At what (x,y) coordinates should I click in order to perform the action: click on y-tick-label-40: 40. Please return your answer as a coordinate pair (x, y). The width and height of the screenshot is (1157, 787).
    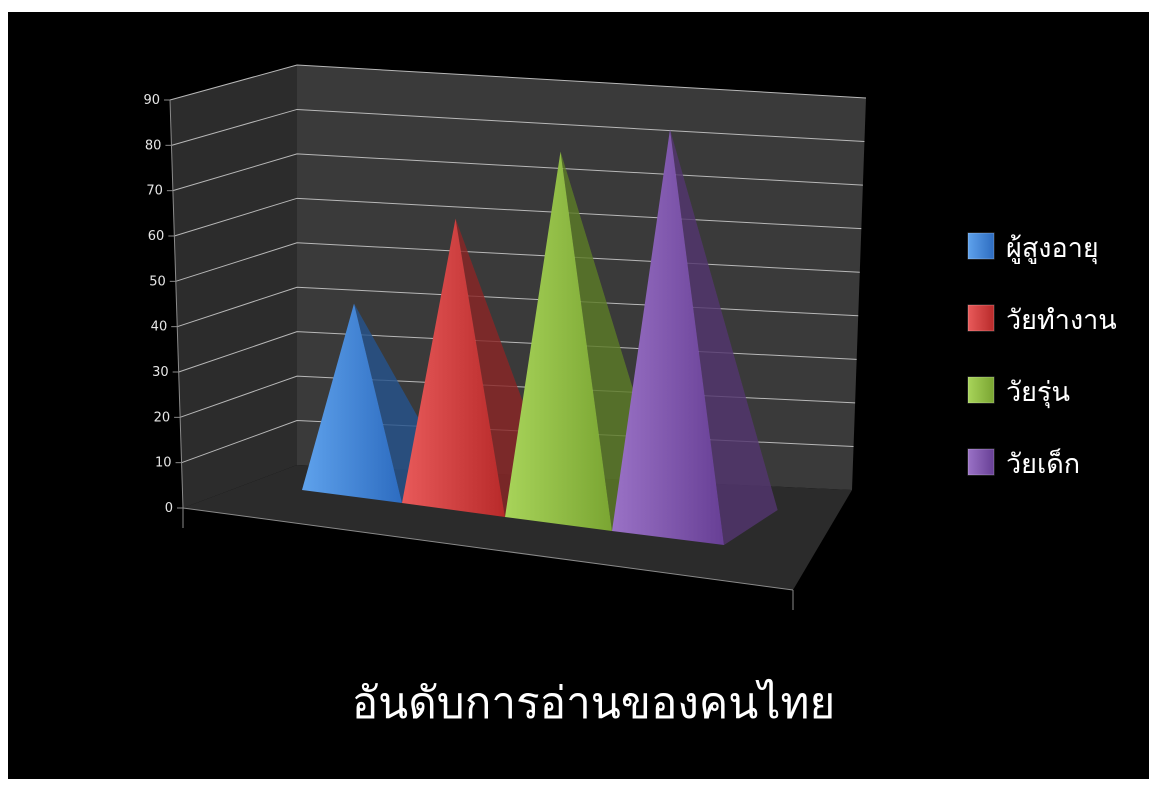
    Looking at the image, I should click on (159, 327).